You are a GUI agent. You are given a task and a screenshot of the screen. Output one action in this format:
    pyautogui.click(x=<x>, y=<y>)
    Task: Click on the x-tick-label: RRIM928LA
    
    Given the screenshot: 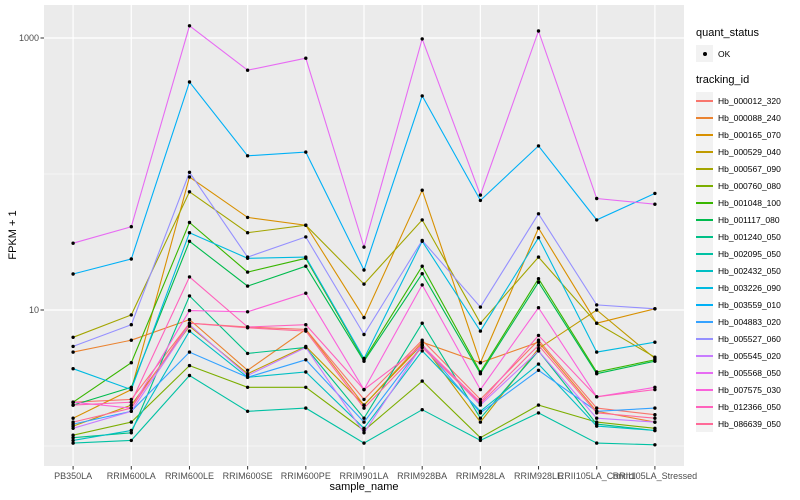 What is the action you would take?
    pyautogui.click(x=480, y=476)
    